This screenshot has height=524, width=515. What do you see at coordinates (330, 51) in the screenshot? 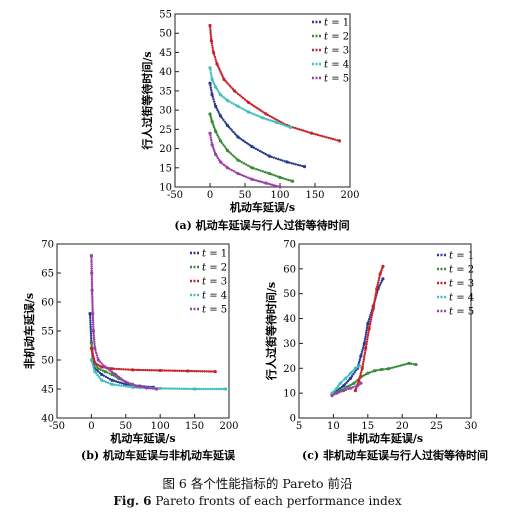
I see `legend: t = 1 t = 2 t = 3 t = 4 t = 5` at bounding box center [330, 51].